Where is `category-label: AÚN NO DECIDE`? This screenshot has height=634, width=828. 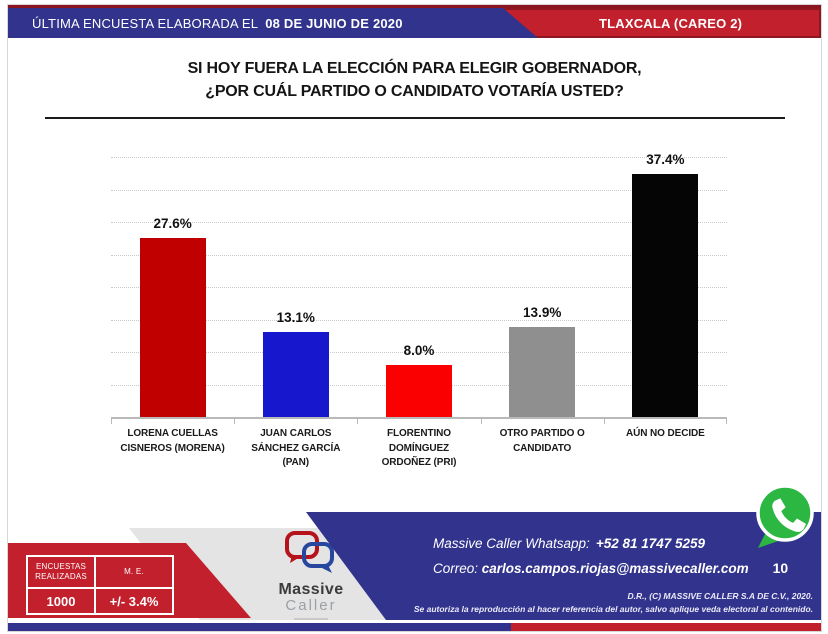 category-label: AÚN NO DECIDE is located at coordinates (665, 433).